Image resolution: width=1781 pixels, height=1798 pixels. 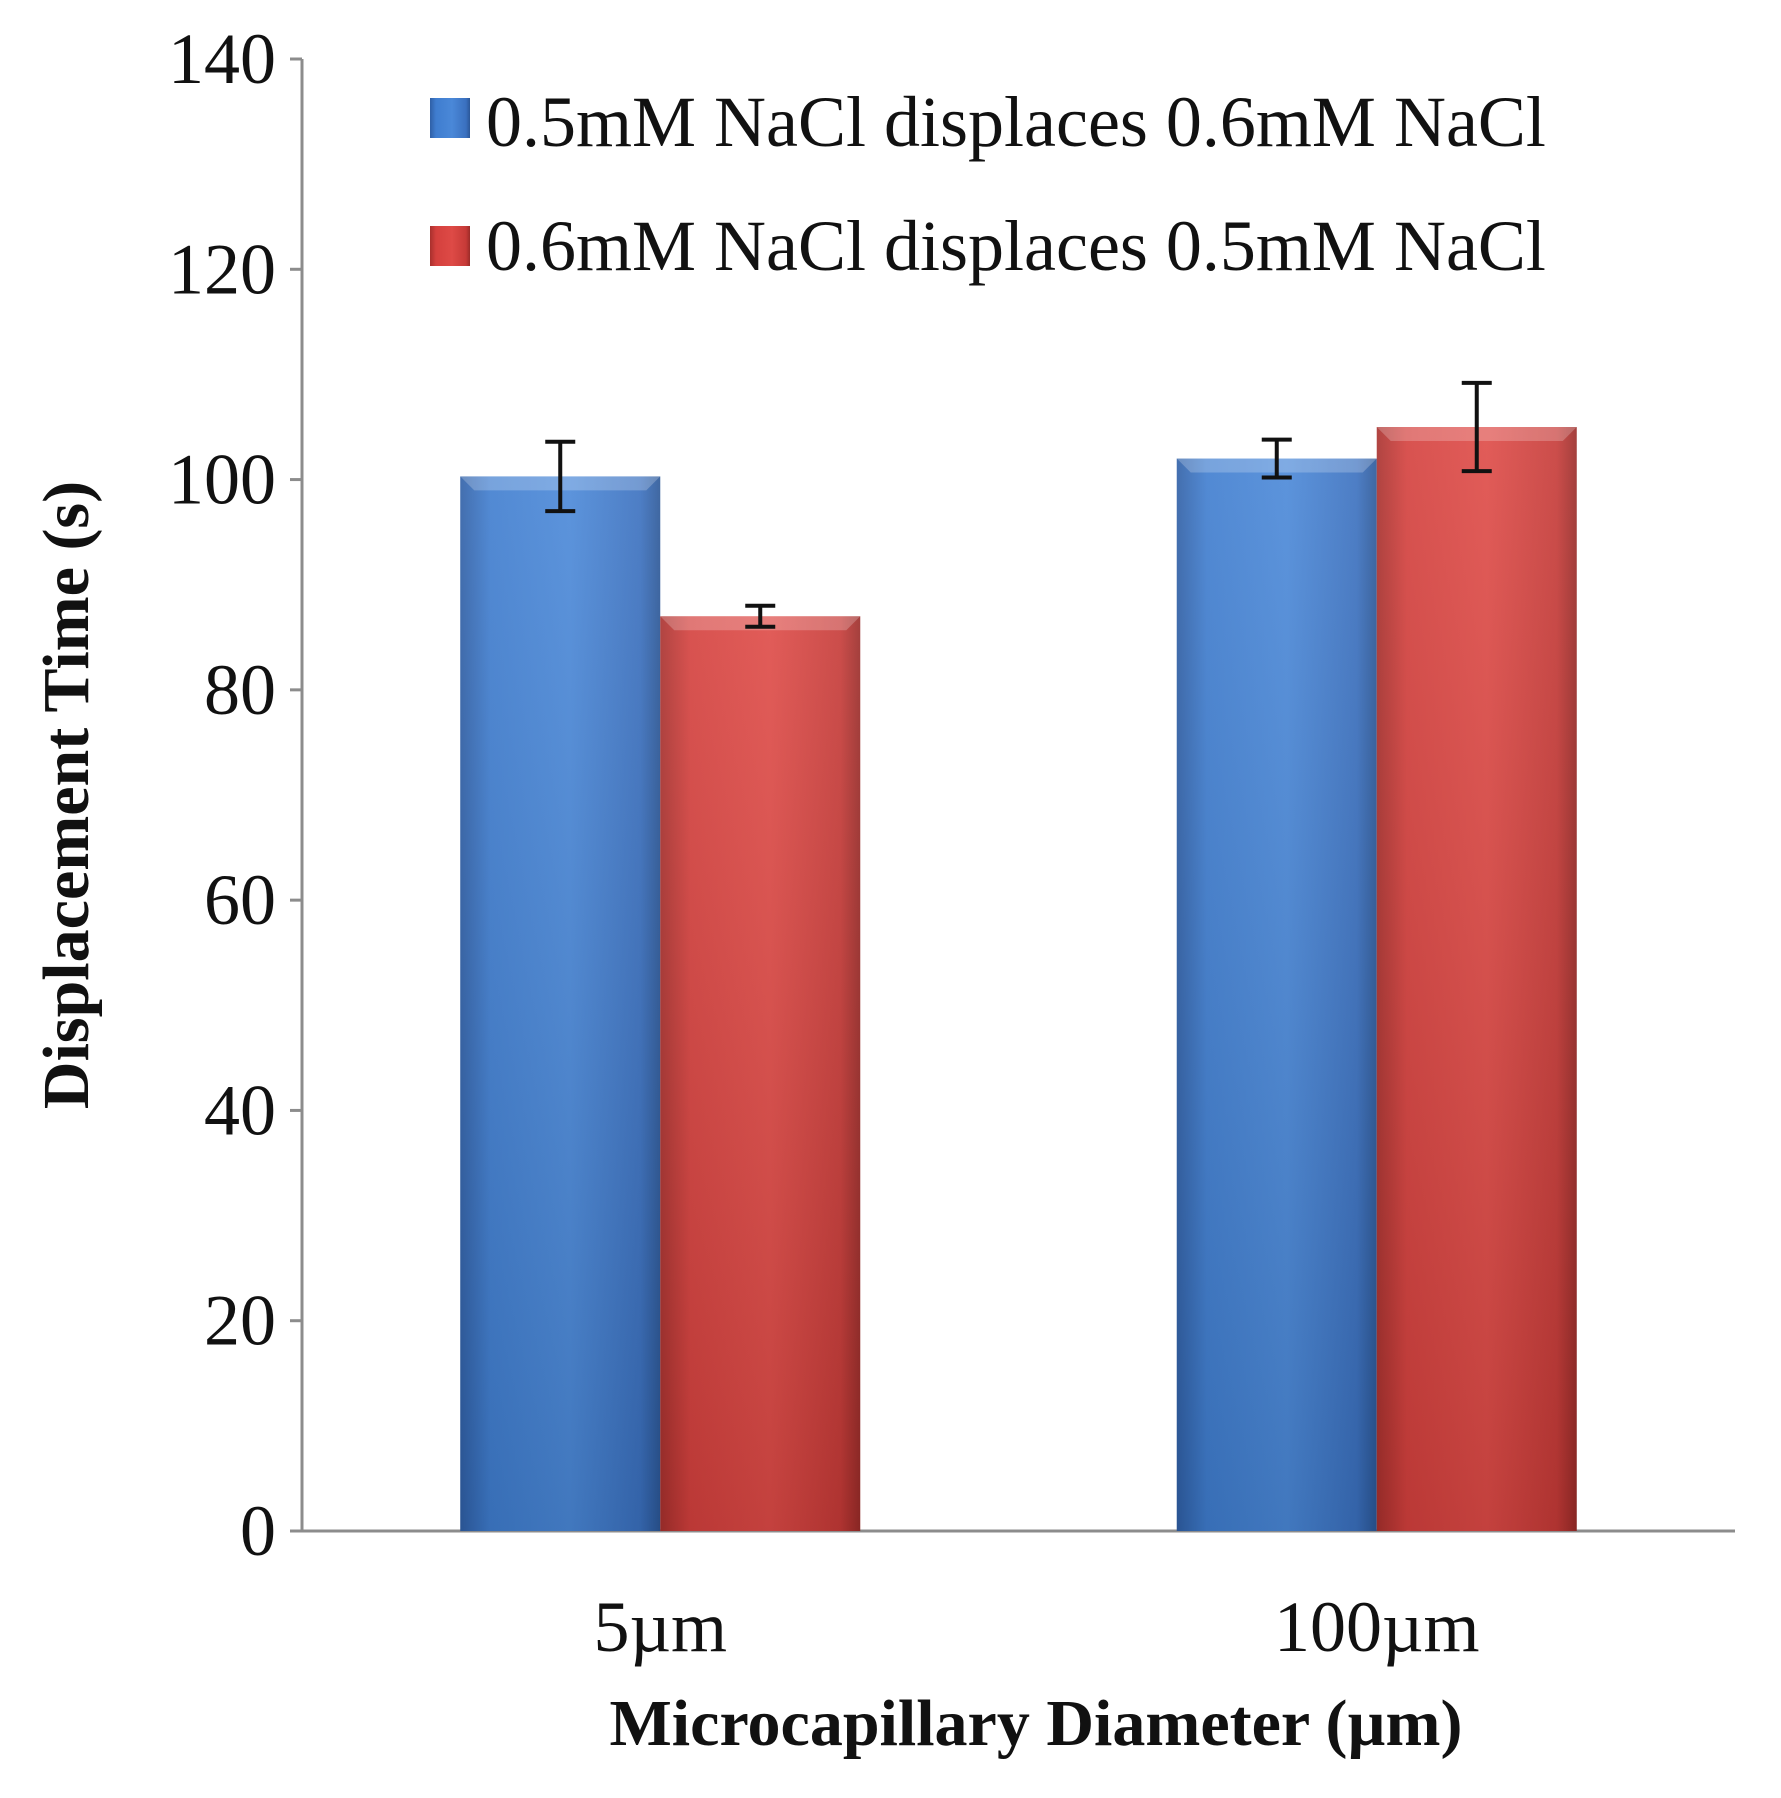 I want to click on y-tick-label: 40, so click(x=240, y=1110).